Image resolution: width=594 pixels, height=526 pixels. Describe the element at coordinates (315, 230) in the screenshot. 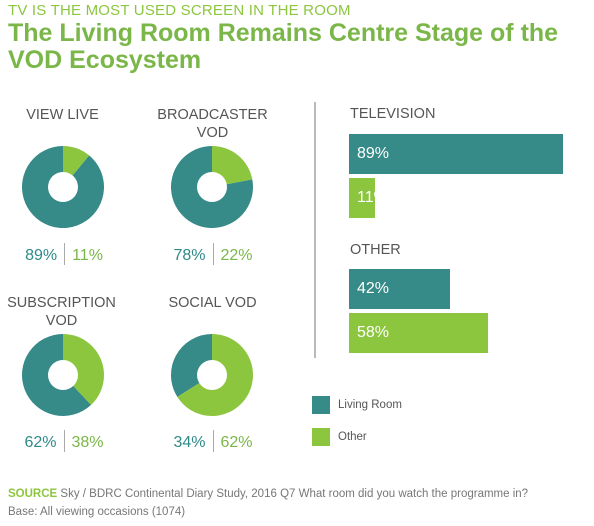

I see `vertical-divider` at that location.